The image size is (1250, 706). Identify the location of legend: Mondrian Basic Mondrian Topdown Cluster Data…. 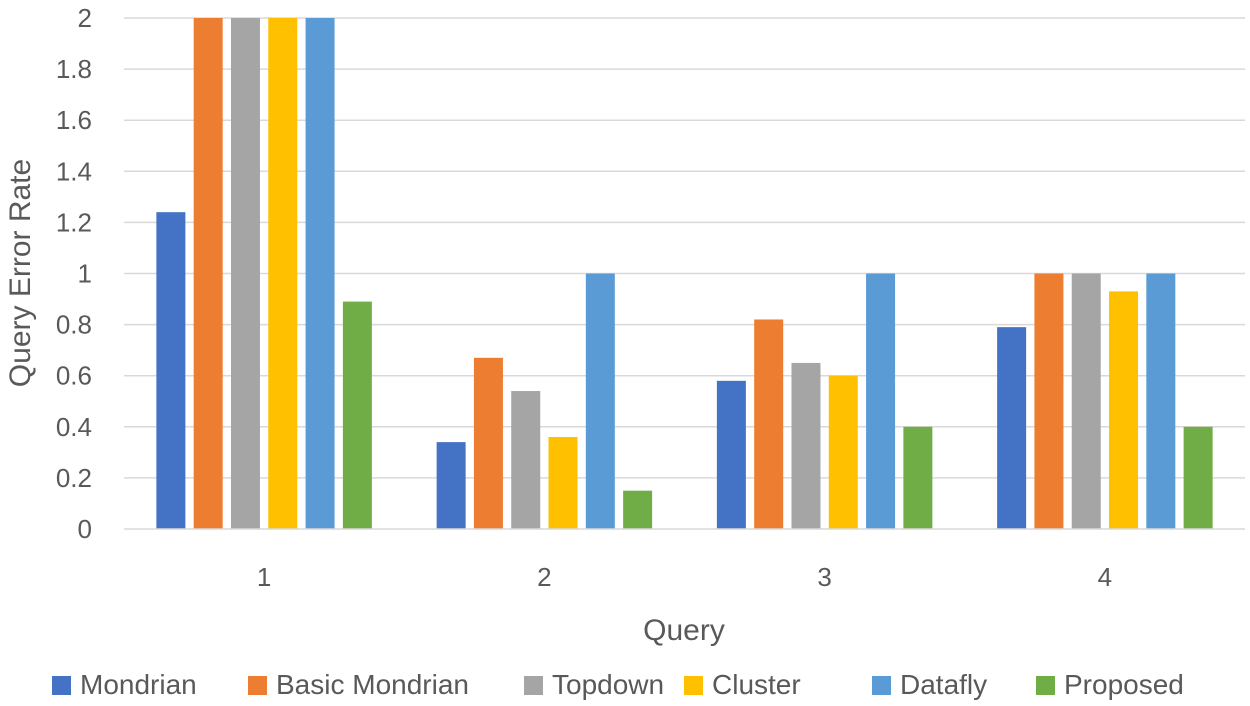
(618, 684).